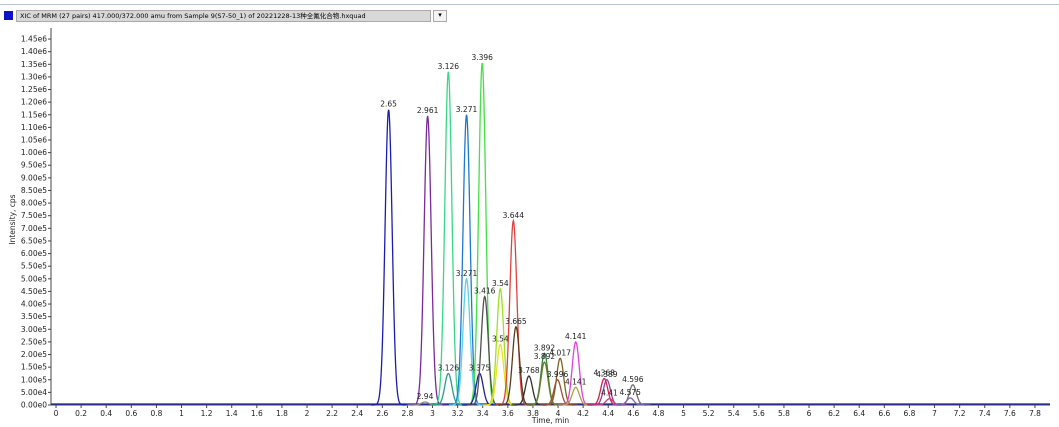 This screenshot has height=427, width=1059. Describe the element at coordinates (604, 373) in the screenshot. I see `peak-label: 4.368` at that location.